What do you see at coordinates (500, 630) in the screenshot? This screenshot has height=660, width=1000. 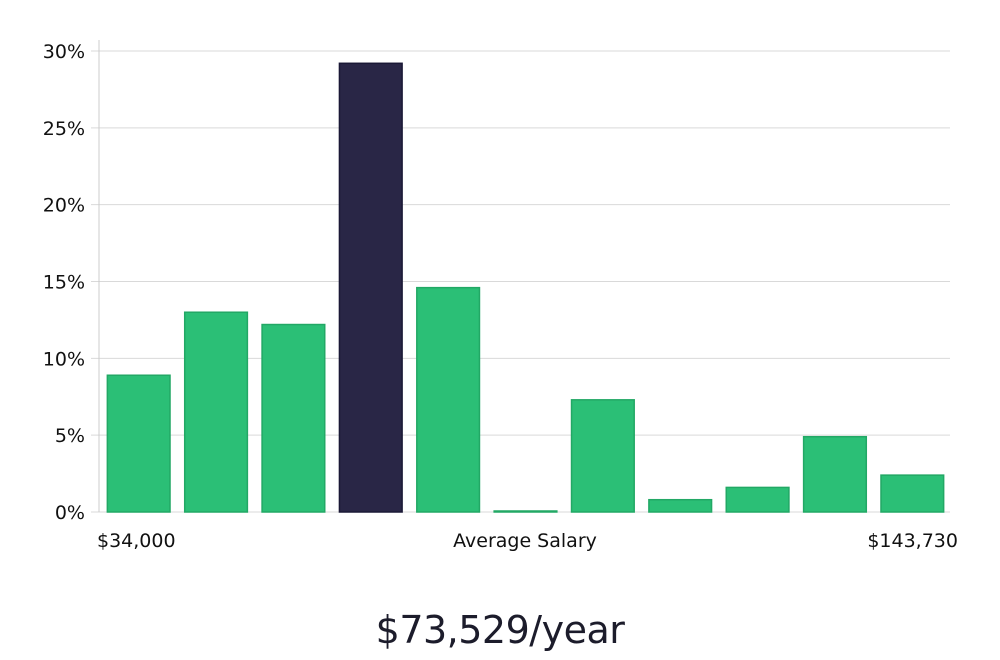 I see `average-salary-value: $73,529/year` at bounding box center [500, 630].